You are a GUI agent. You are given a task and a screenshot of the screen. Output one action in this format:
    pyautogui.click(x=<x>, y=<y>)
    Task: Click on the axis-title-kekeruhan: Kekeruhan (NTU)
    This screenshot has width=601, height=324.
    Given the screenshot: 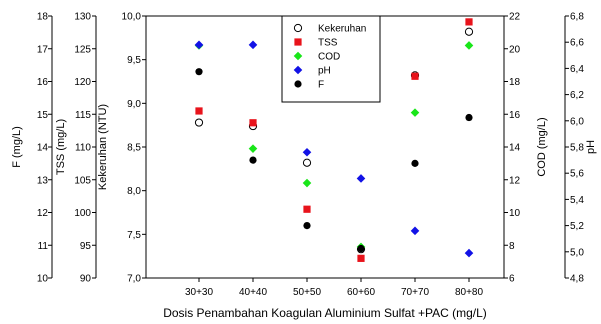 What is the action you would take?
    pyautogui.click(x=103, y=147)
    